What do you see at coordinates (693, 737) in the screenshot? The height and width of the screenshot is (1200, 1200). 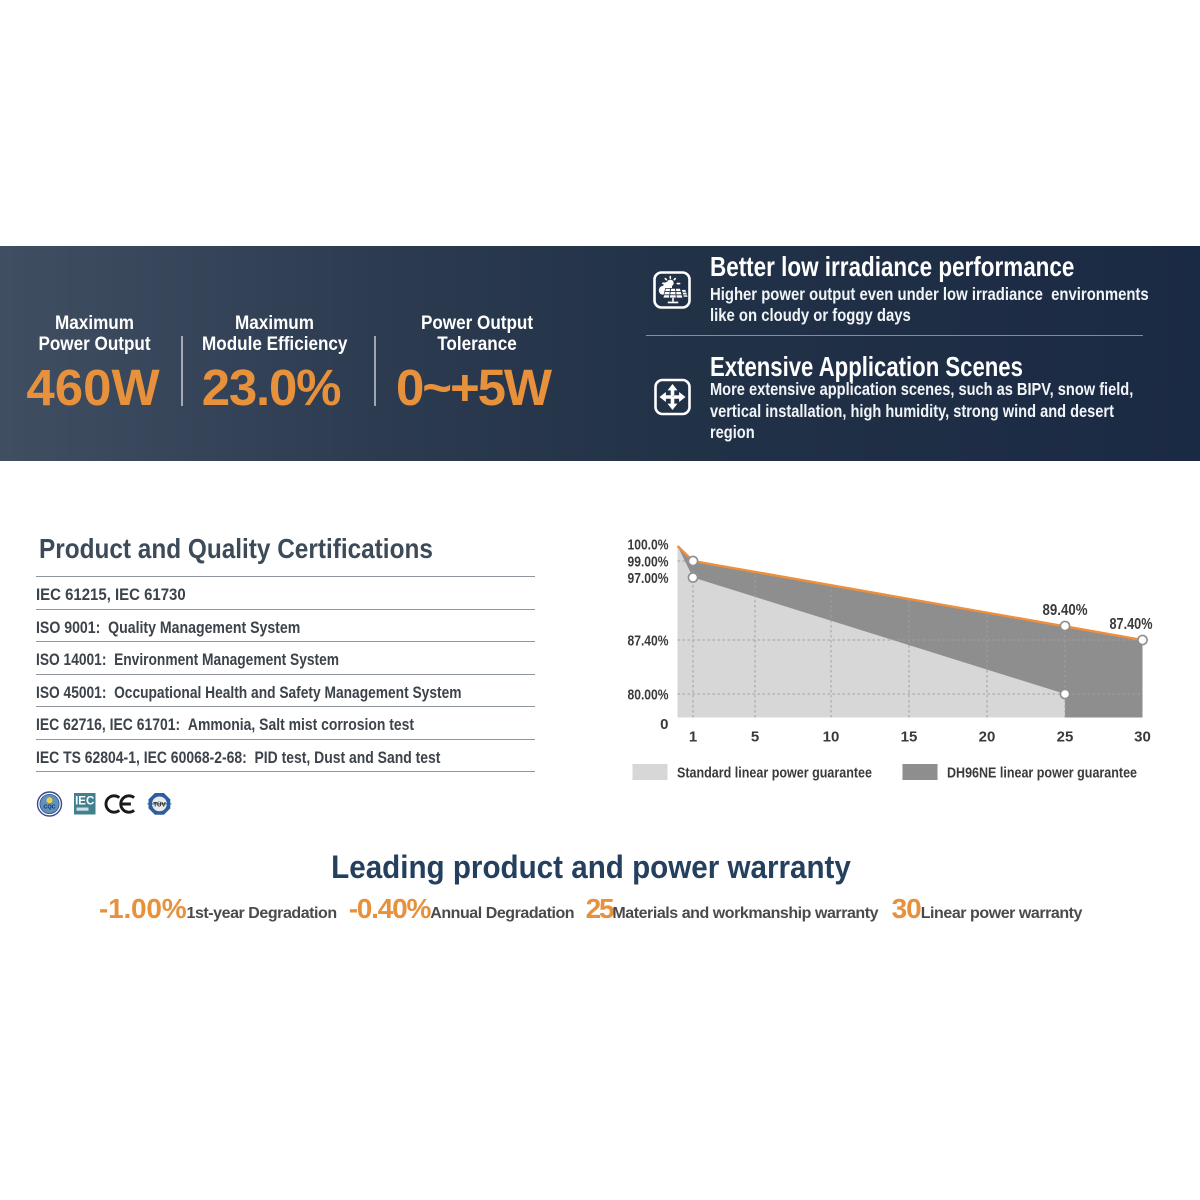 I see `svg-text: 1` at bounding box center [693, 737].